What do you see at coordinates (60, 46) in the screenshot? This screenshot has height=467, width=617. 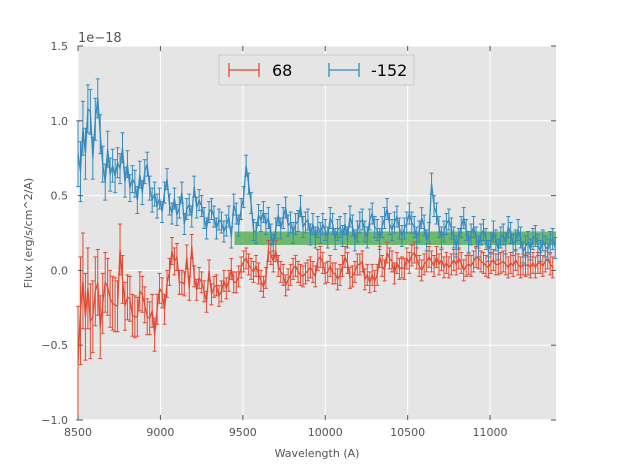 I see `y-tick-label: 1.5` at bounding box center [60, 46].